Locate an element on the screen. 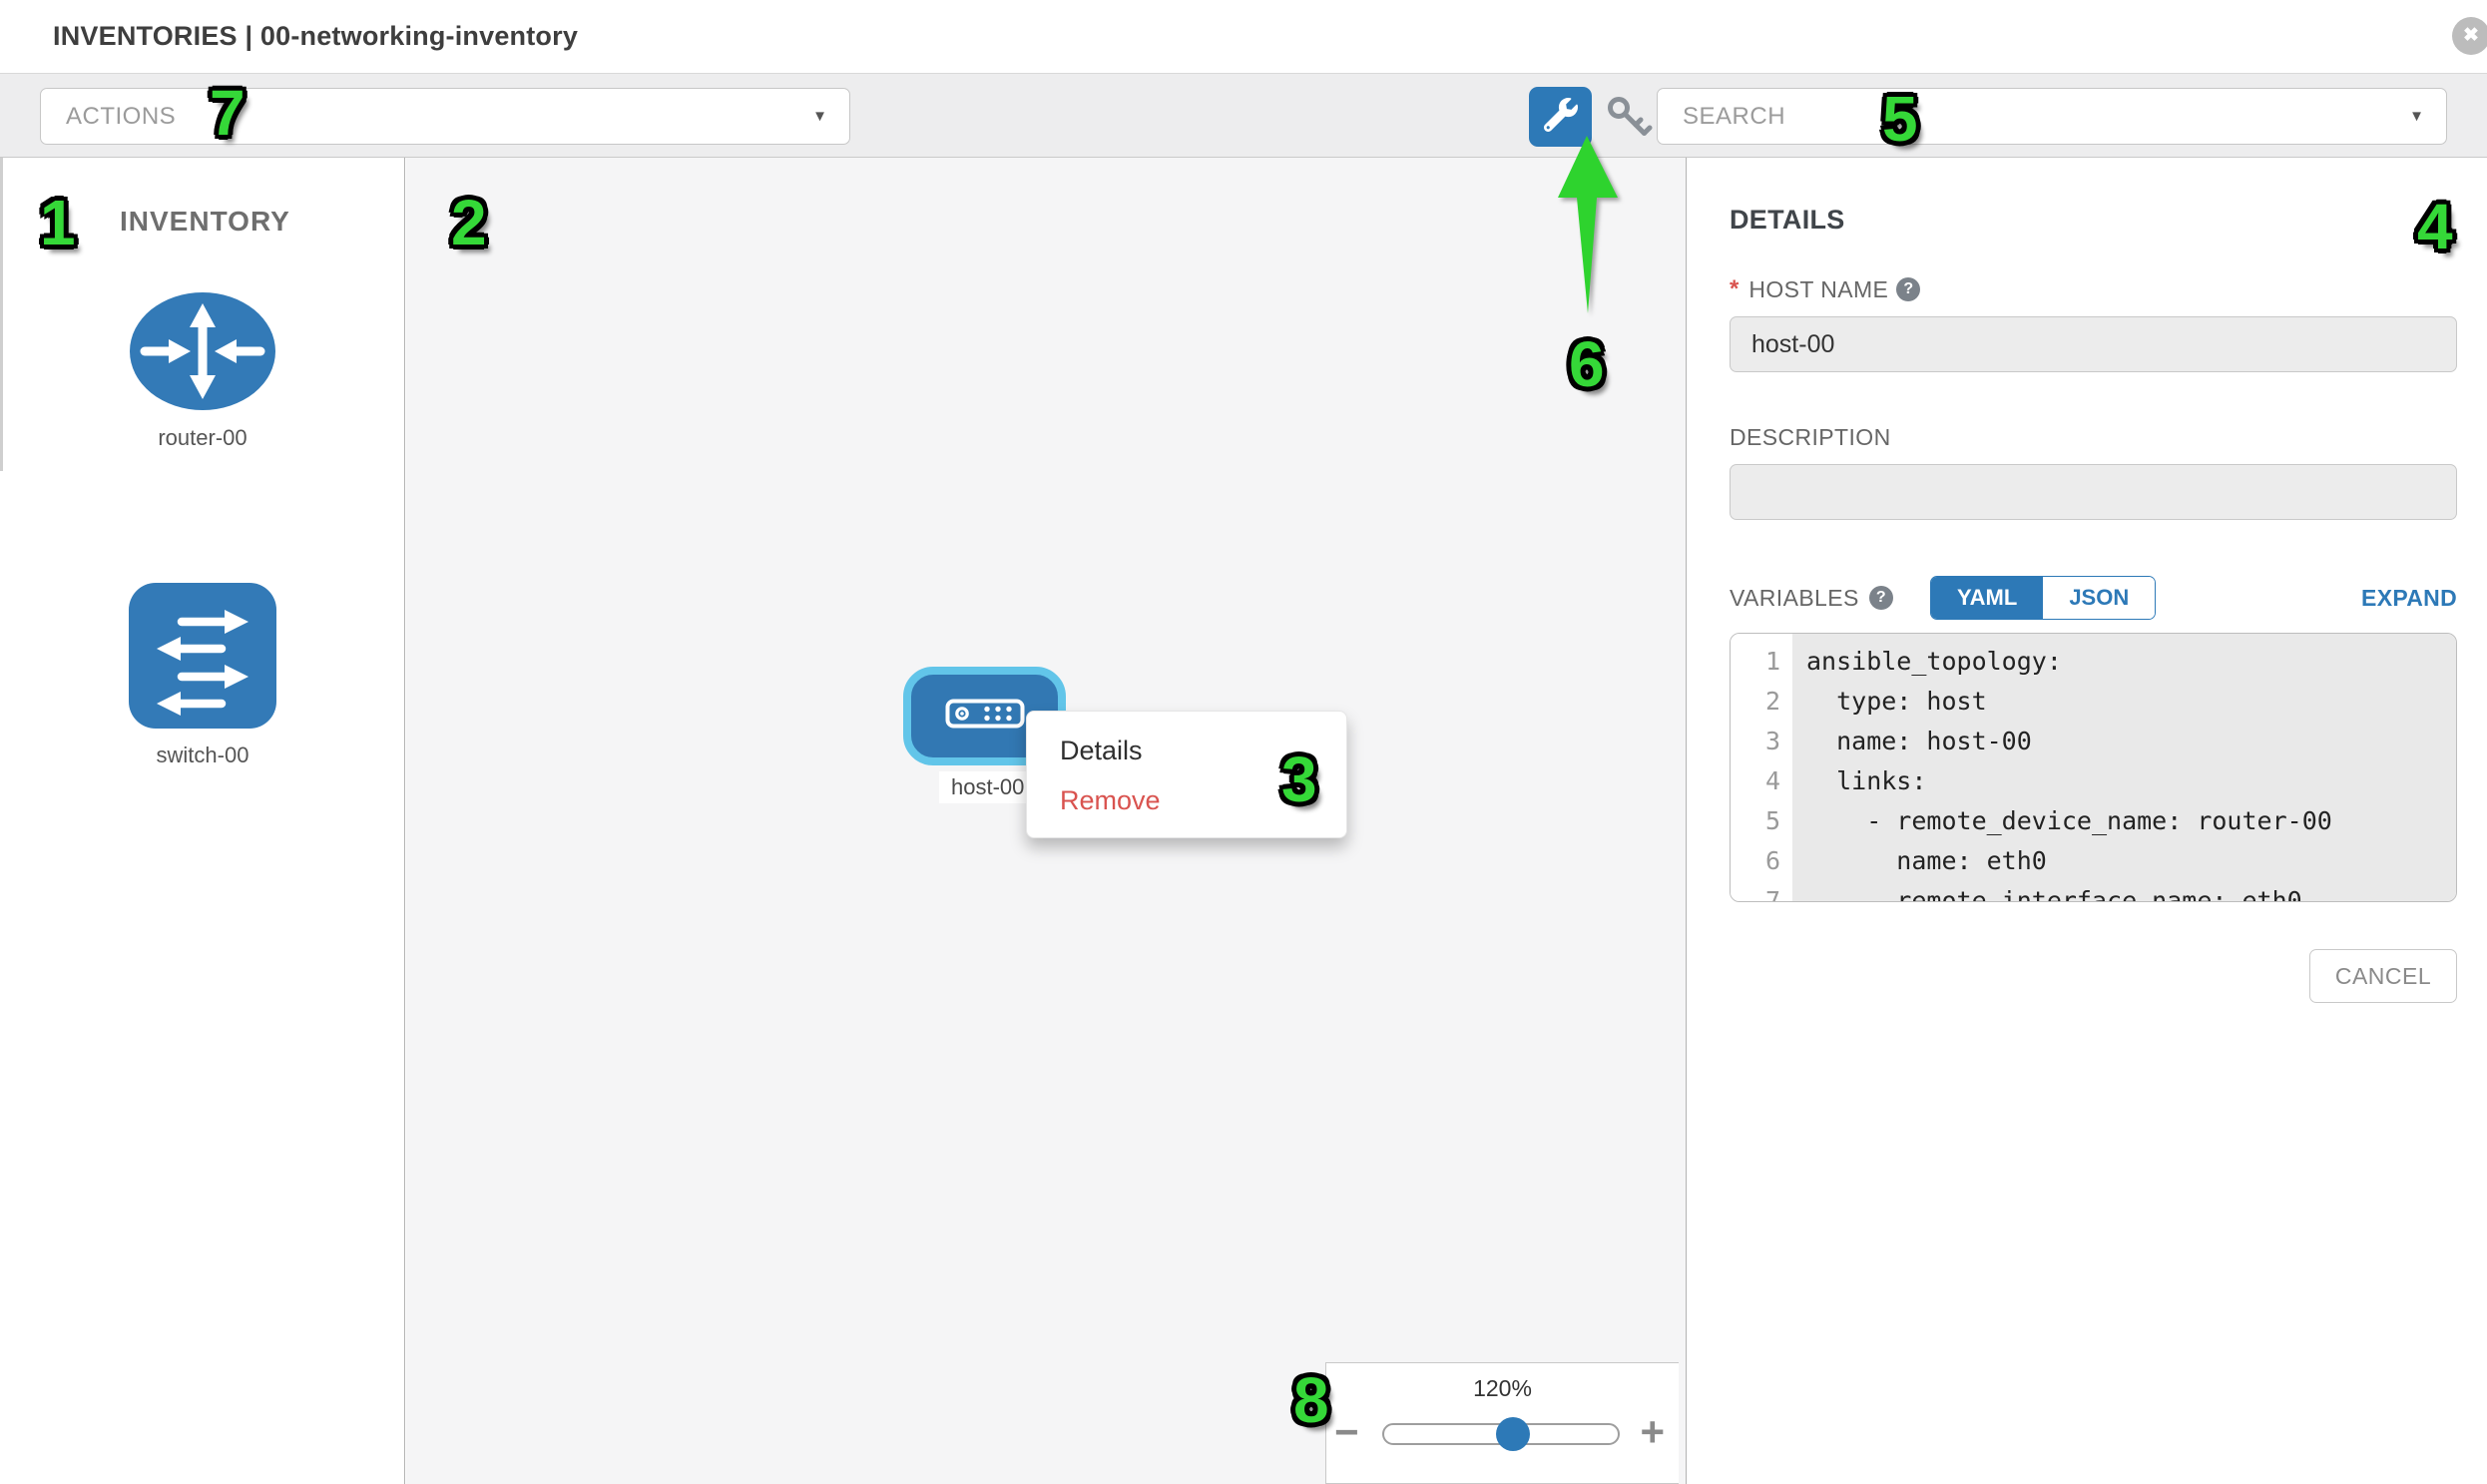 The image size is (2487, 1484). close-icon: ✖ is located at coordinates (2469, 36).